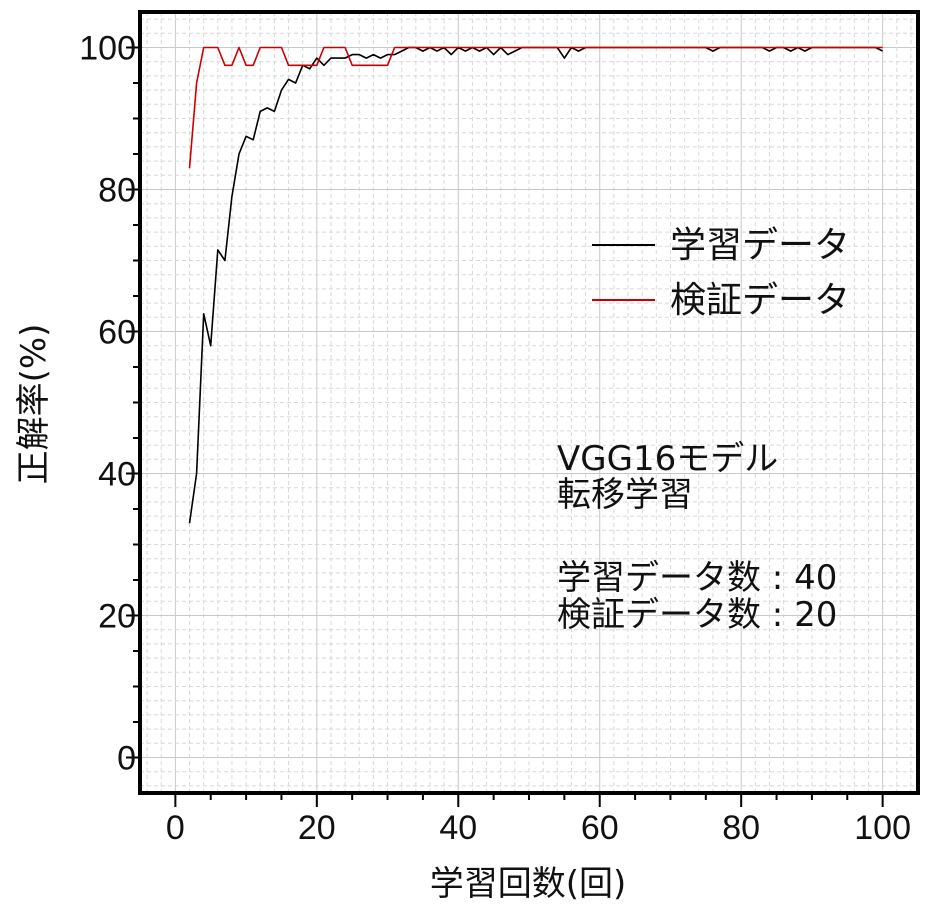 The image size is (931, 912). I want to click on x-tick-label: 20, so click(317, 828).